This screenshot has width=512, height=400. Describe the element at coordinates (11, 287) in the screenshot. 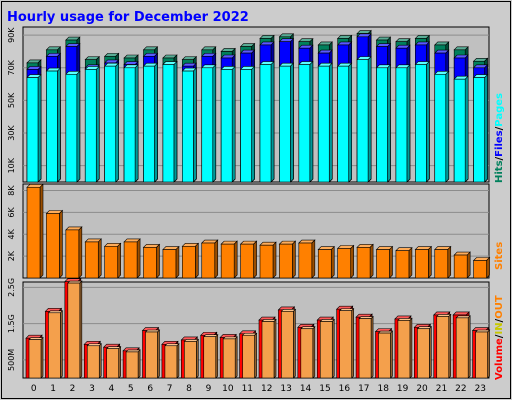

I see `volume-ytick-label: 2.5G` at that location.